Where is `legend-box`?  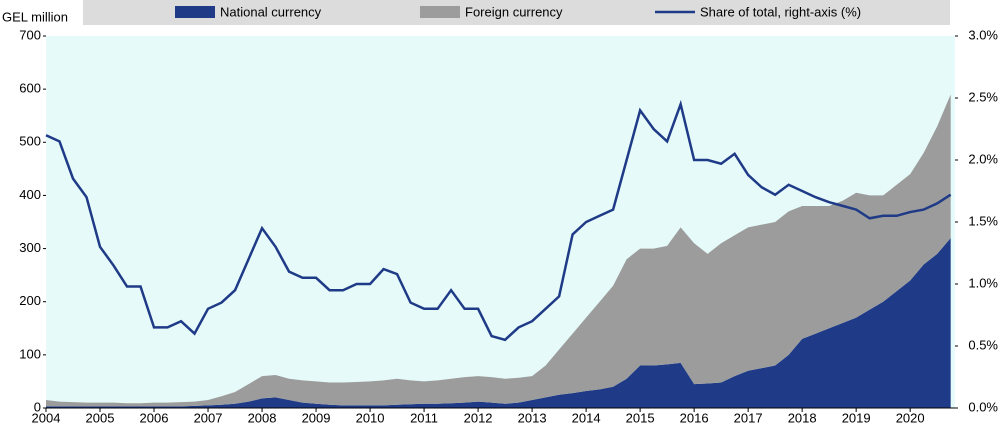
legend-box is located at coordinates (516, 12).